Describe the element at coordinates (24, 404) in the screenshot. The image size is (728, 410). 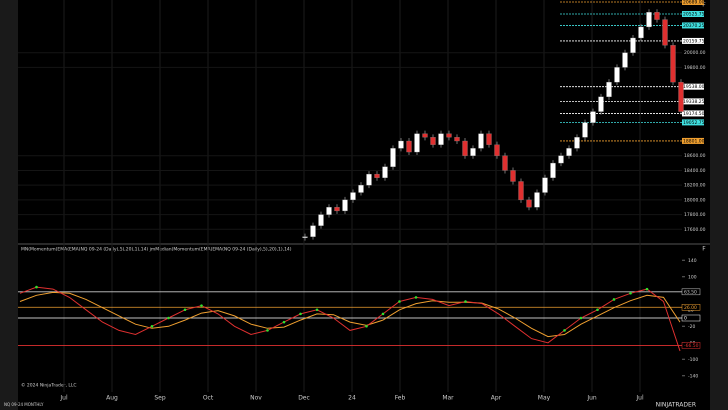
I see `instrument: NQ 09-24 MONTHLY` at that location.